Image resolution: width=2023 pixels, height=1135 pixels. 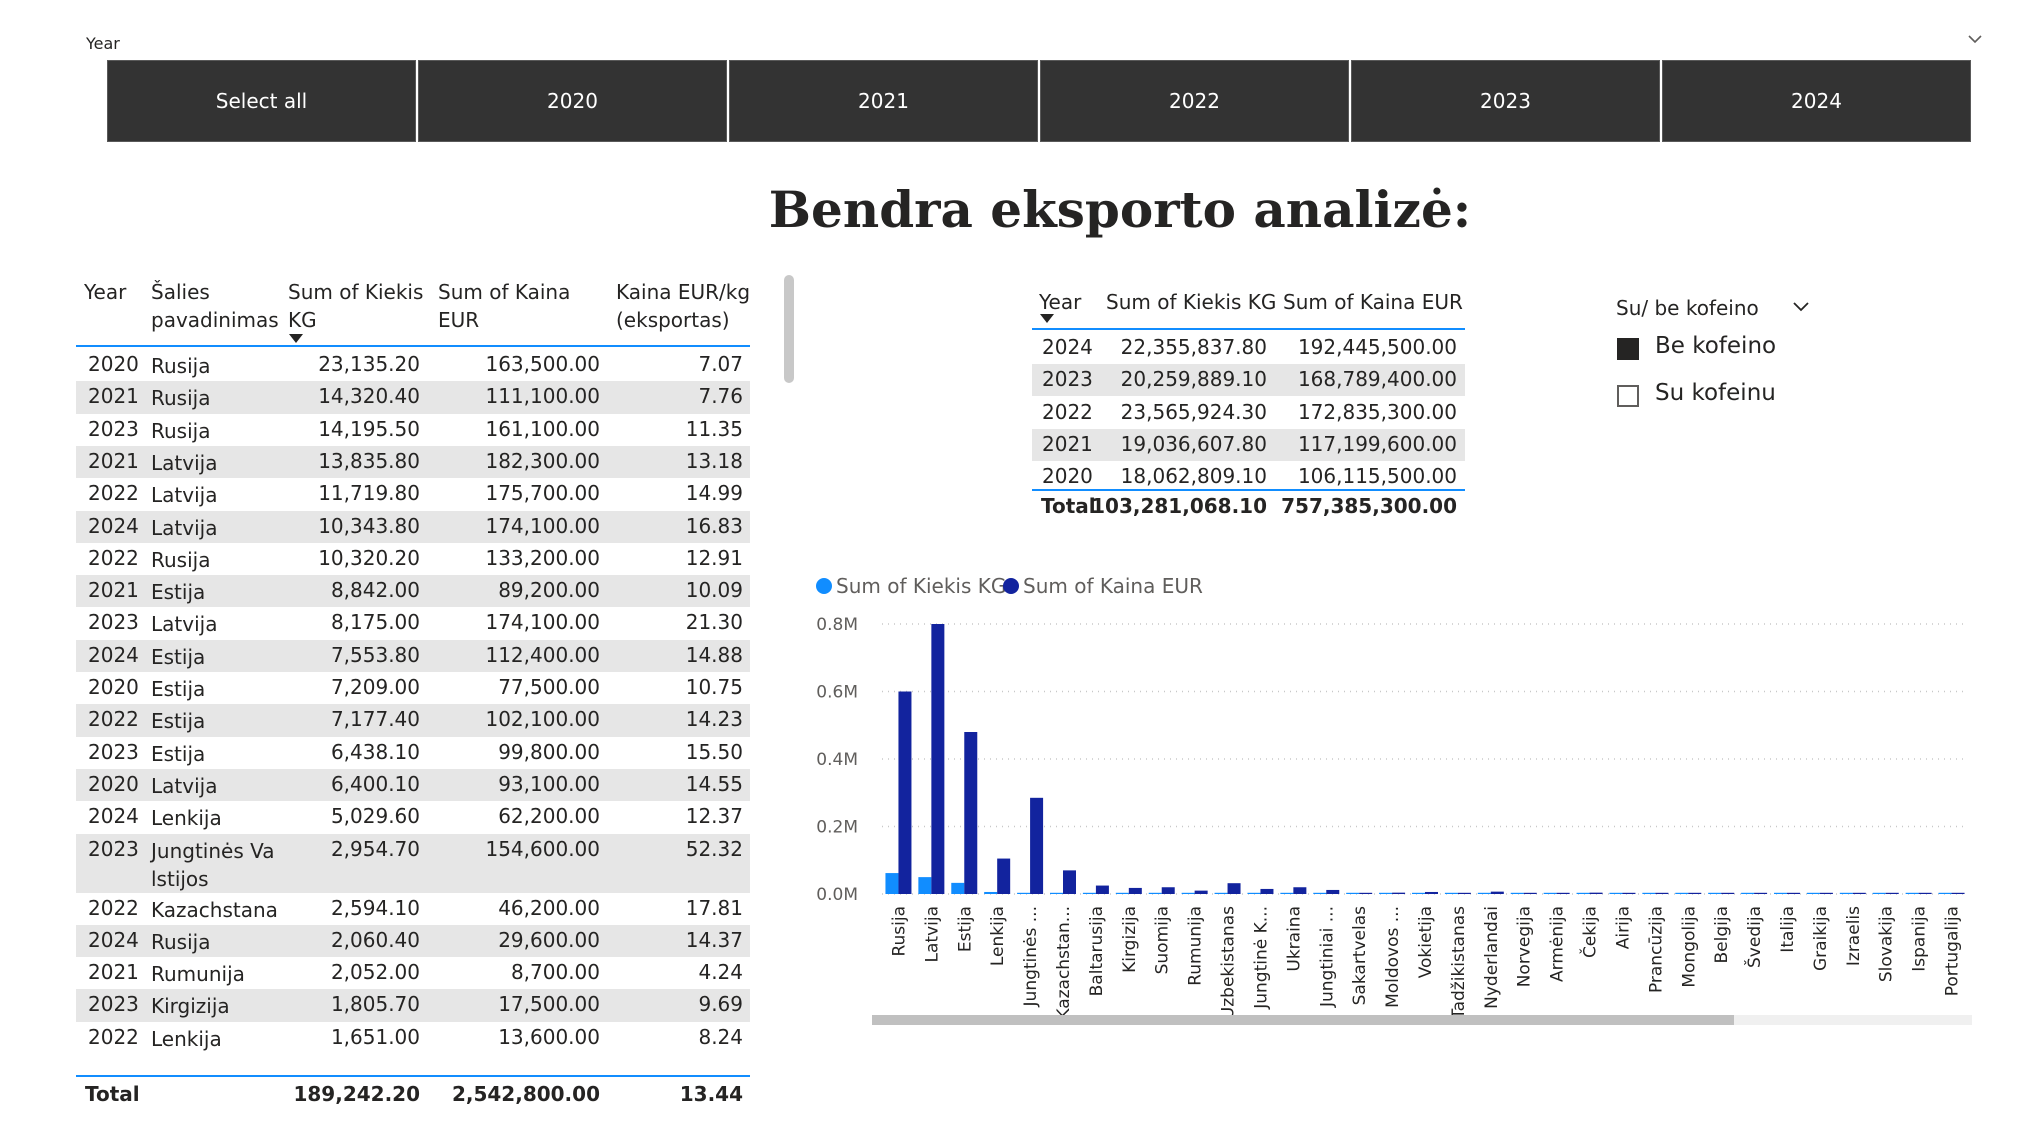 I want to click on year-option-2023: 2023, so click(x=1505, y=101).